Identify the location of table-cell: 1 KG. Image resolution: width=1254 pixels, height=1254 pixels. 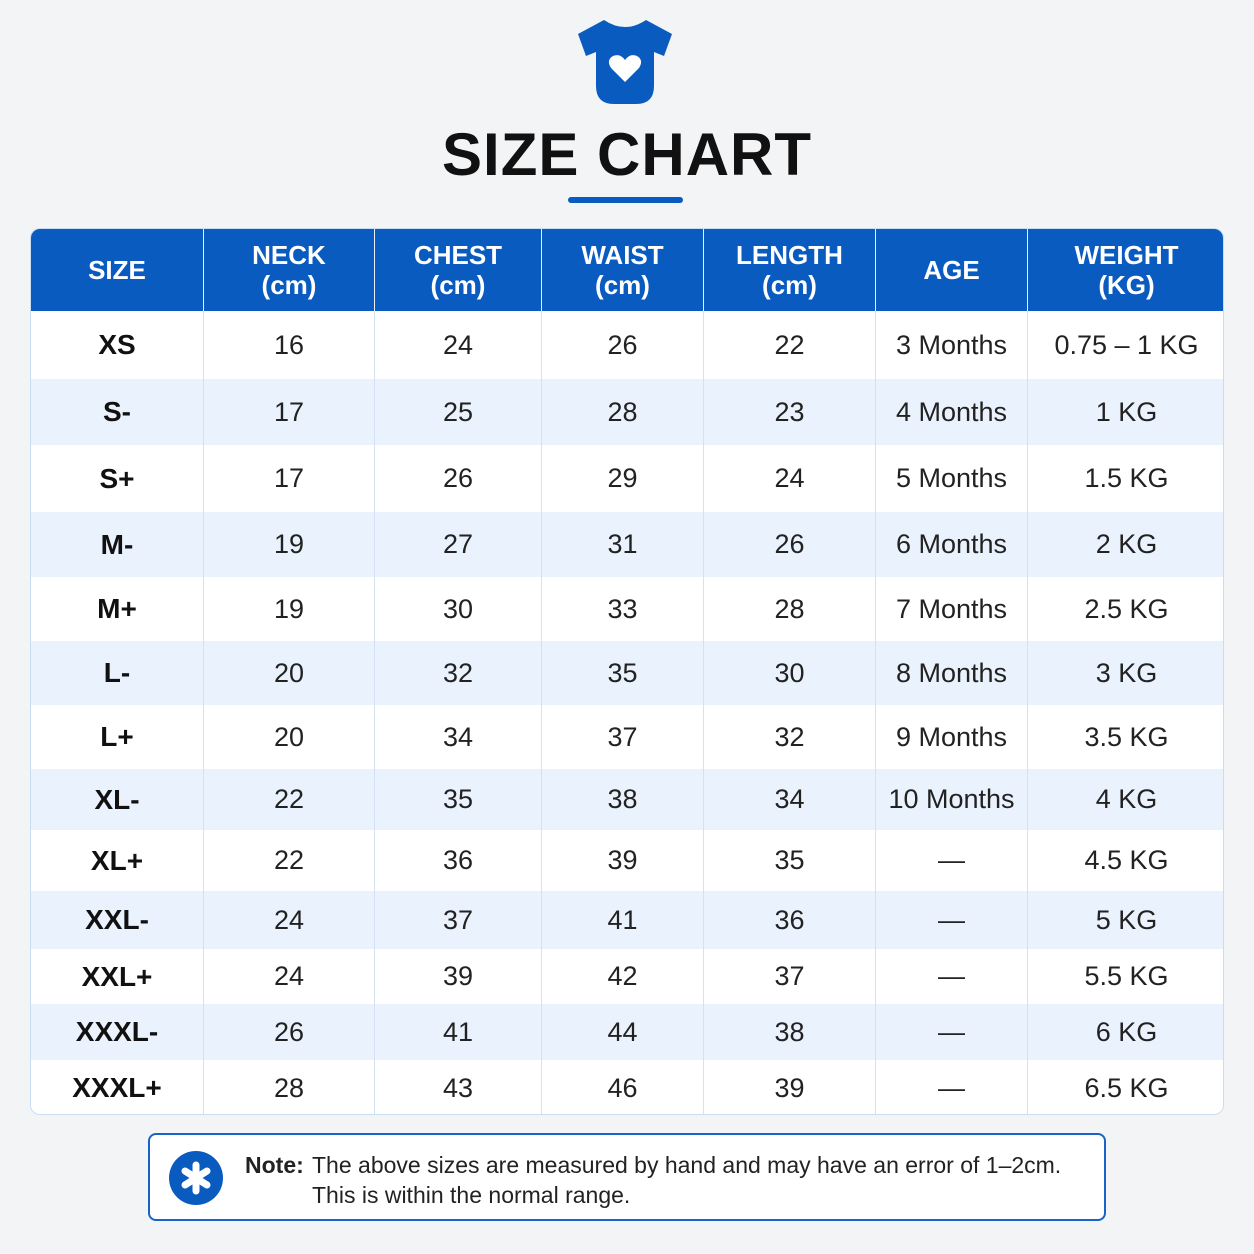
(1126, 411).